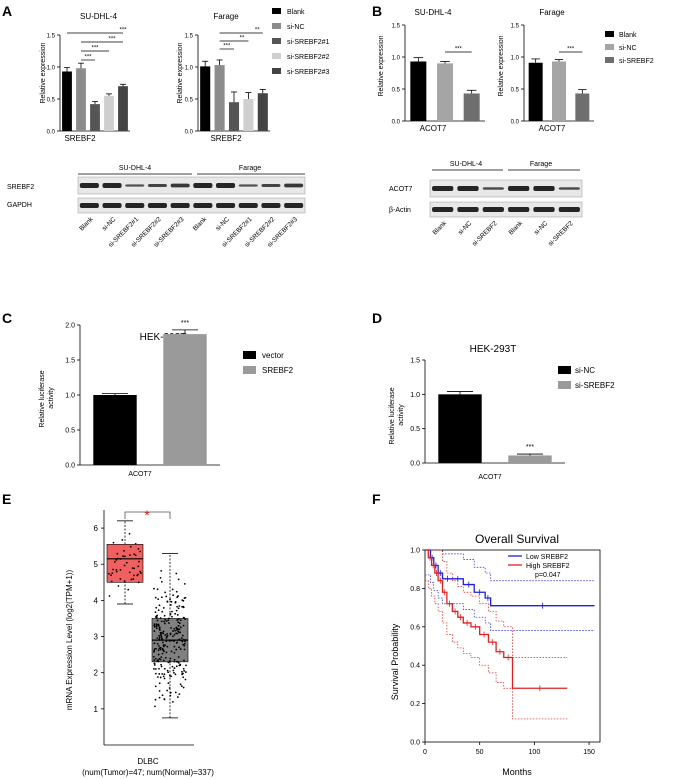 The image size is (685, 779). I want to click on legend-swatch, so click(249, 355).